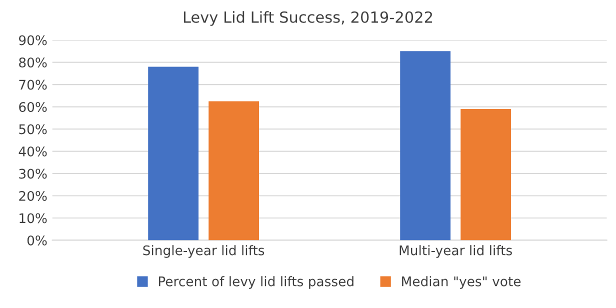 Image resolution: width=616 pixels, height=308 pixels. What do you see at coordinates (308, 18) in the screenshot?
I see `chart-title: Levy Lid Lift Success, 2019-2022` at bounding box center [308, 18].